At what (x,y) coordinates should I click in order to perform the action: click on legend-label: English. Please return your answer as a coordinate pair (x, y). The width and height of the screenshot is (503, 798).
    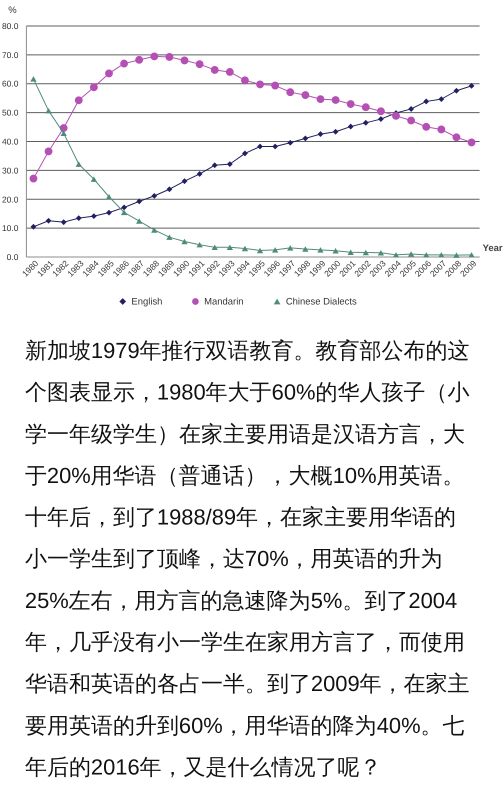
    Looking at the image, I should click on (146, 302).